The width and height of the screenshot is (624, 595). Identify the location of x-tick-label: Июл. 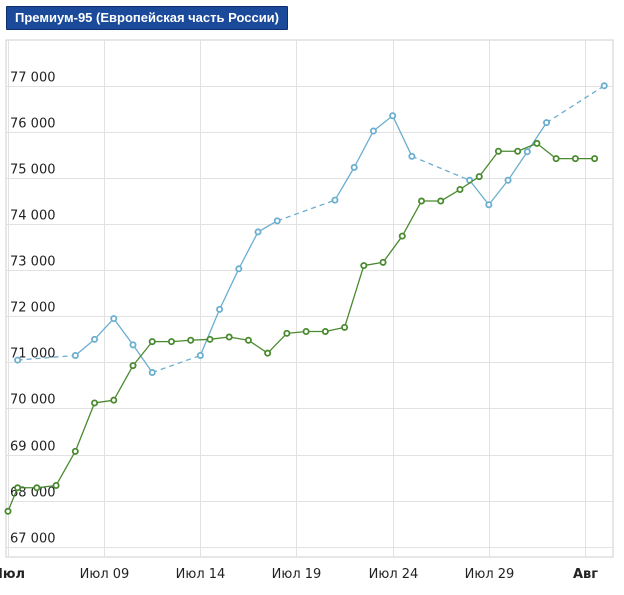
(12, 574).